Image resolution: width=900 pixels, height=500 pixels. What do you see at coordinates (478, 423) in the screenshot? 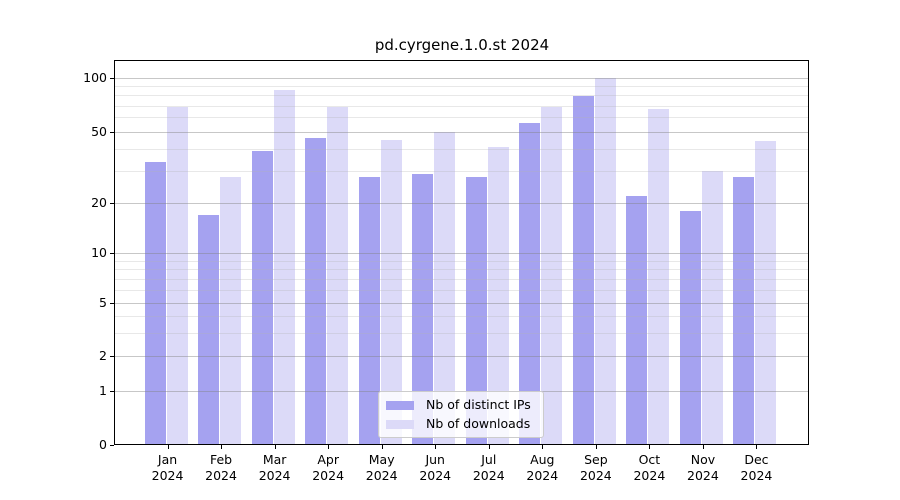
I see `legend-label-downloads: Nb of downloads` at bounding box center [478, 423].